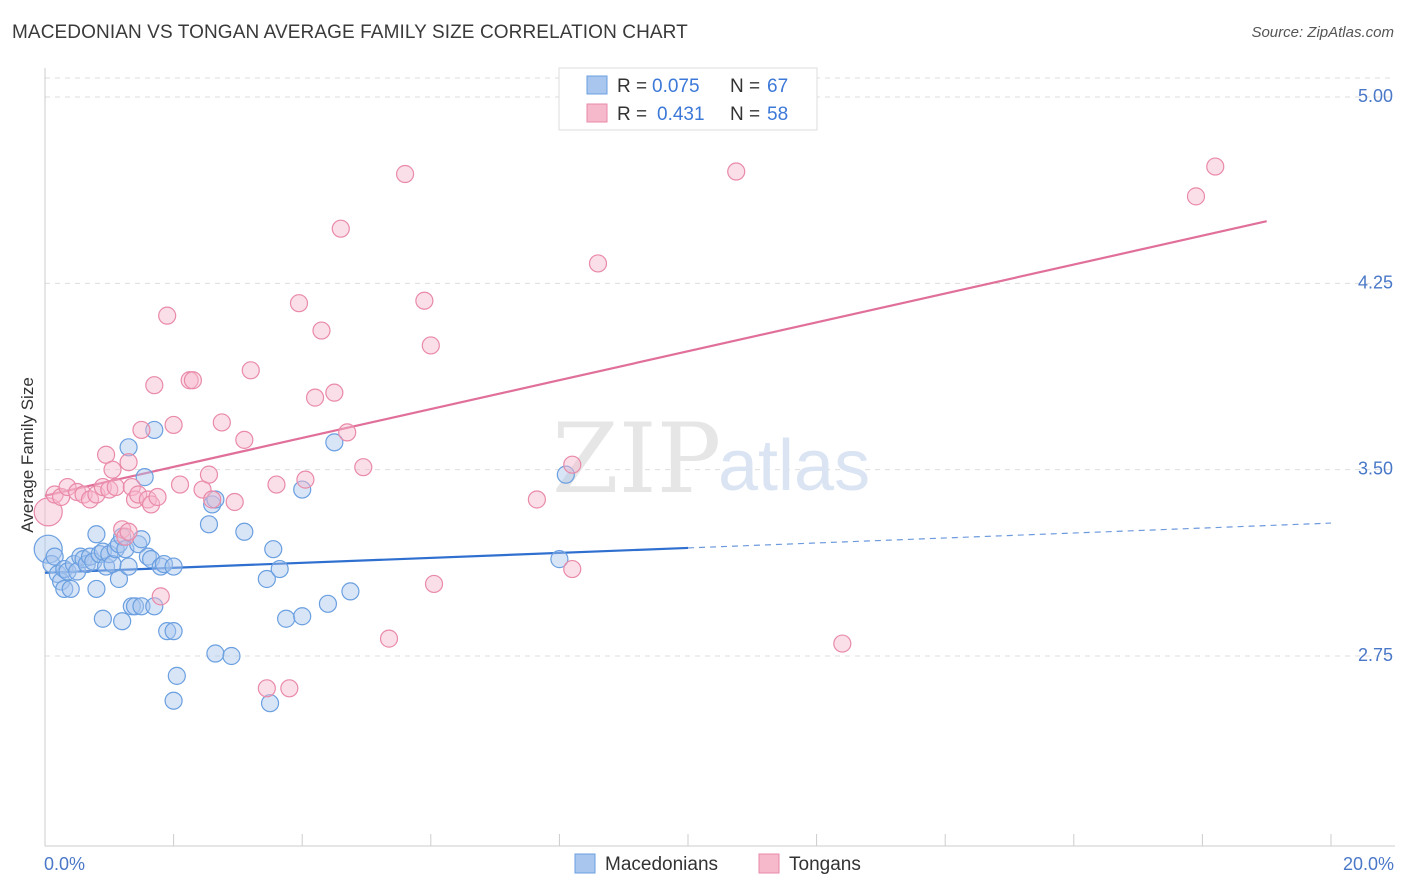 This screenshot has height=892, width=1406. What do you see at coordinates (745, 86) in the screenshot?
I see `legend-n-label-1: N =` at bounding box center [745, 86].